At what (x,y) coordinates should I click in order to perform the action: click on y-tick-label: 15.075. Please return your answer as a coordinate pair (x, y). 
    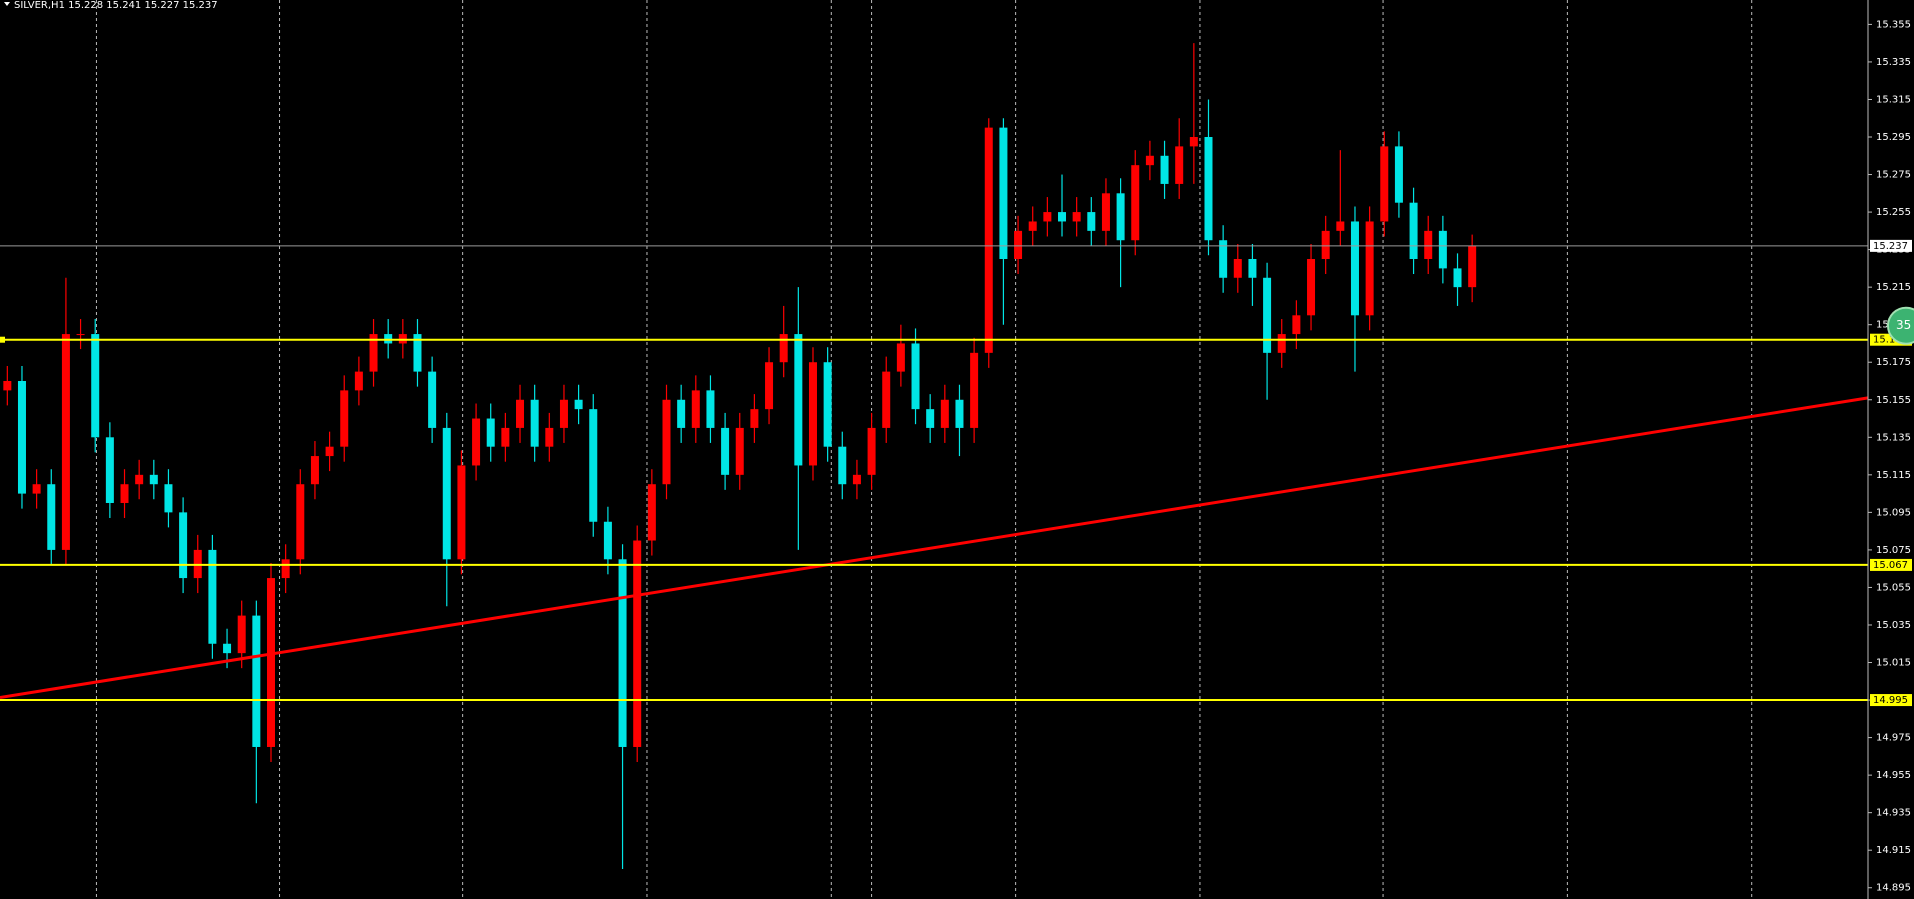
    Looking at the image, I should click on (1893, 550).